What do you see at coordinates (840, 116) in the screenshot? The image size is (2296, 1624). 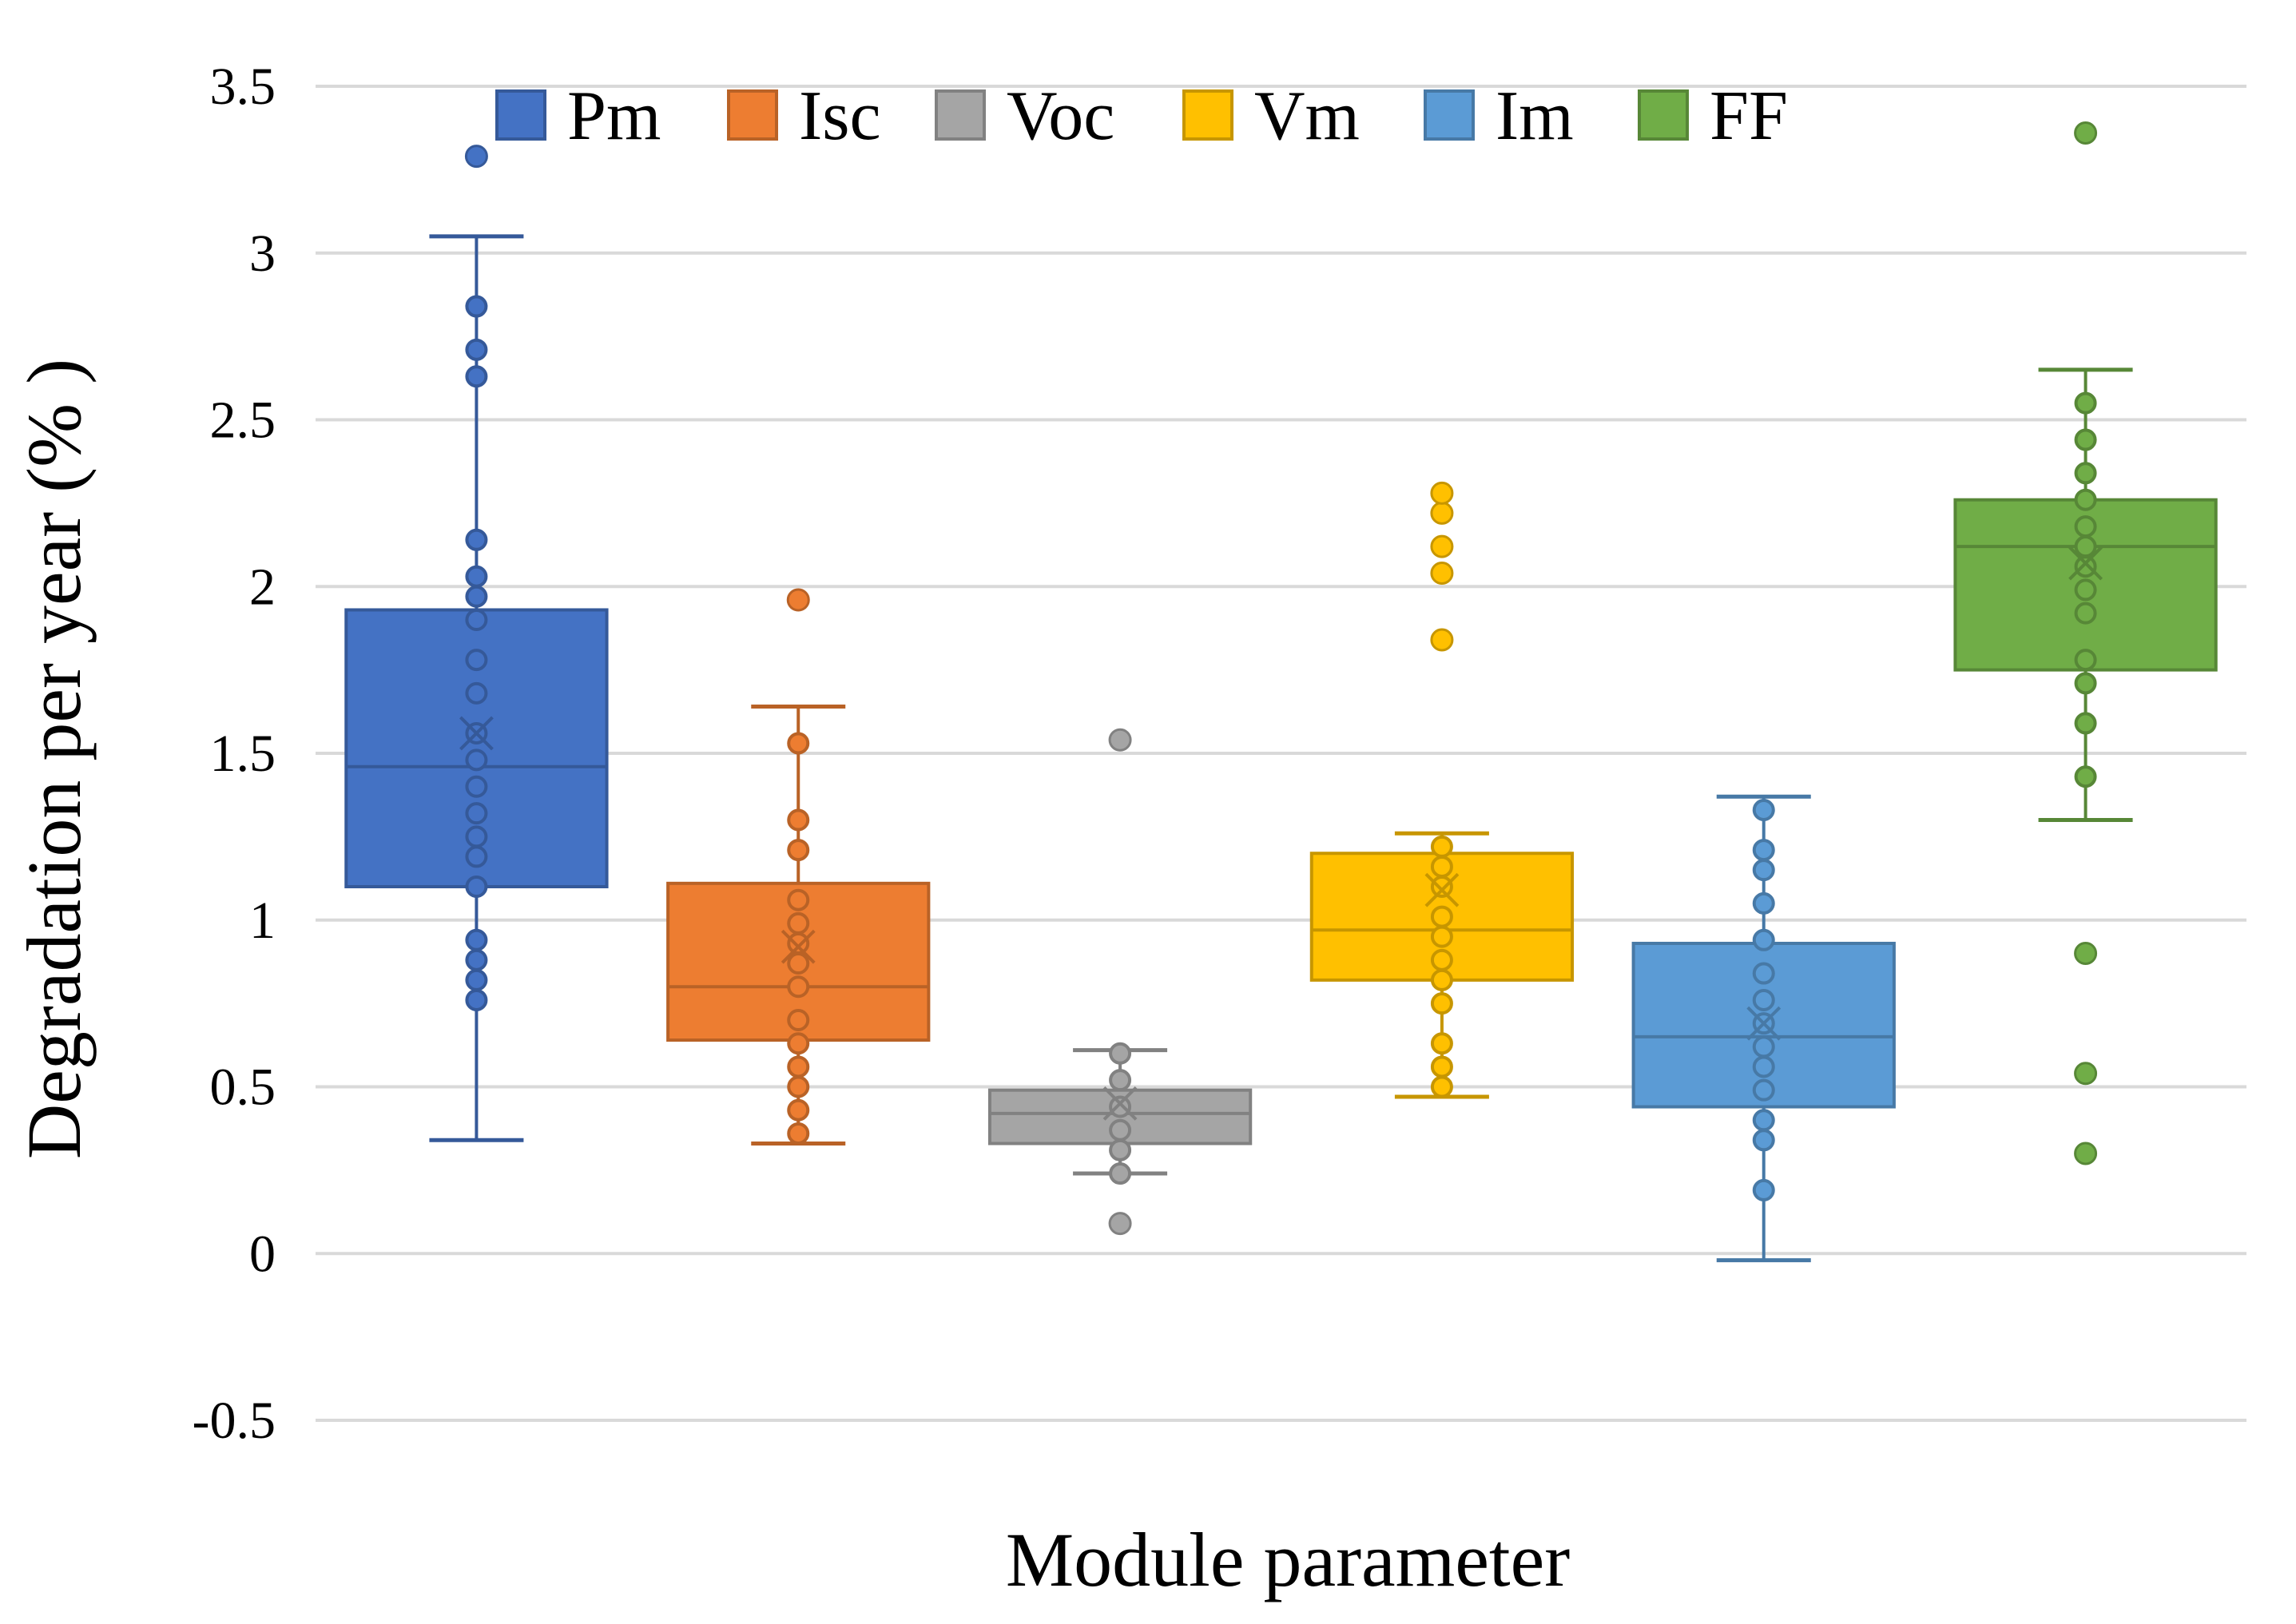 I see `legend-label: Isc` at bounding box center [840, 116].